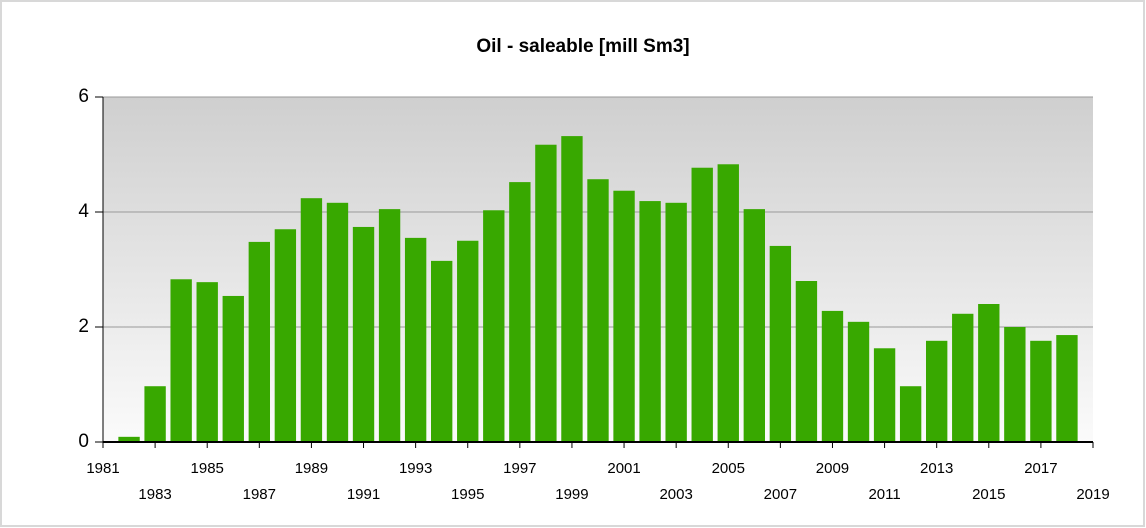 The width and height of the screenshot is (1146, 528). I want to click on x-tick-label: 2019, so click(1092, 494).